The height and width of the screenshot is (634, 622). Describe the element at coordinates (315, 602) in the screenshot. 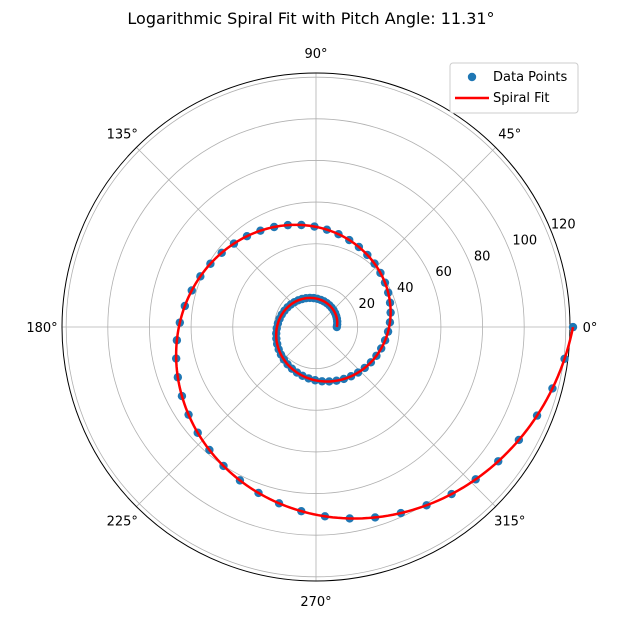

I see `angle-tick-label: 270°` at that location.